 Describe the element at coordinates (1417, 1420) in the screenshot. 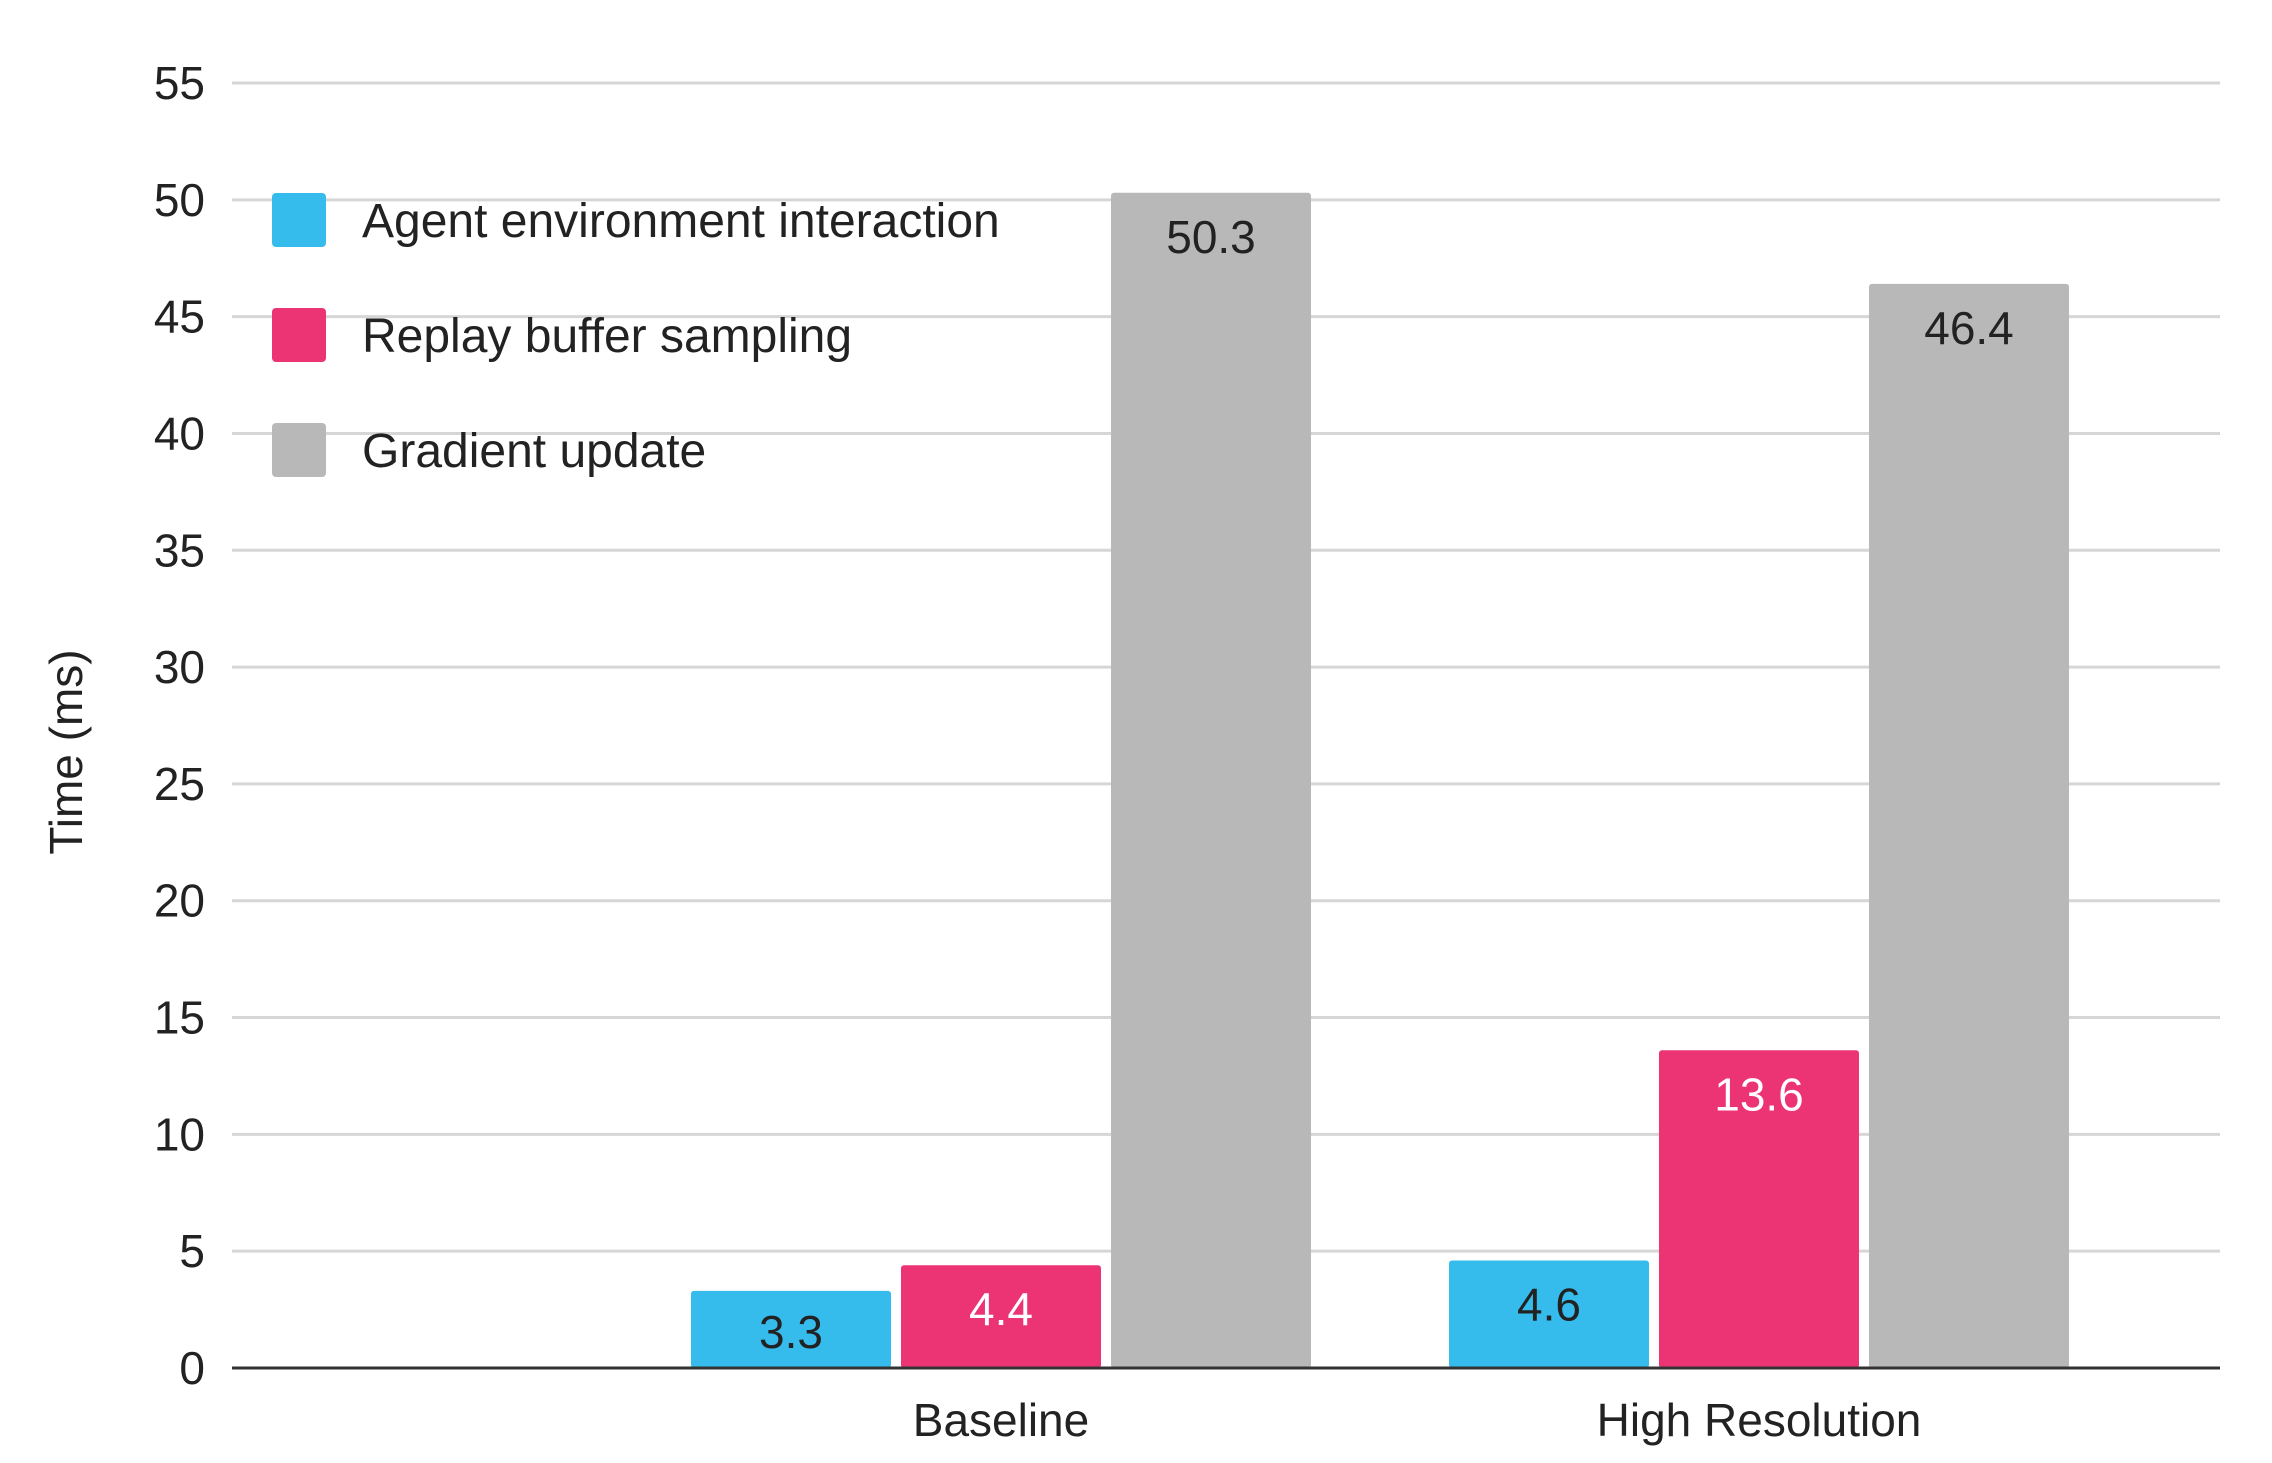

I see `x-axis-ticks: Baseline High Resolution` at that location.